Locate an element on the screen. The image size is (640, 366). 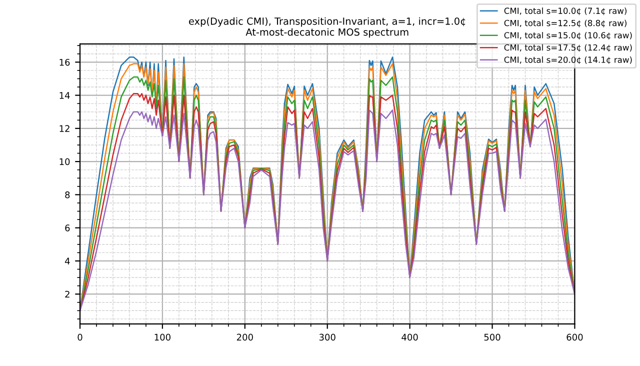
y-tick-label: 14 is located at coordinates (65, 95).